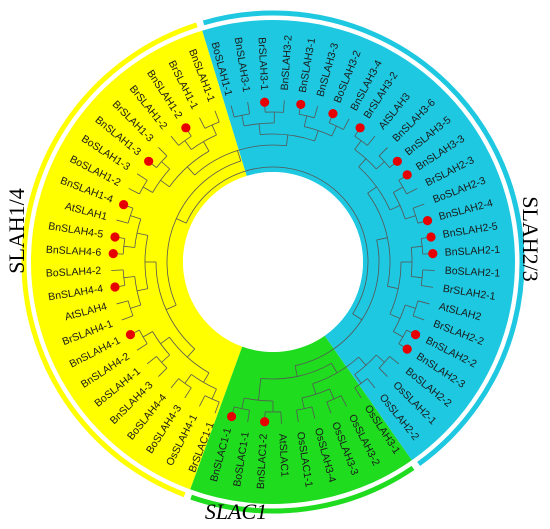  Describe the element at coordinates (262, 461) in the screenshot. I see `leaf-label: BnSLAC1-2` at that location.